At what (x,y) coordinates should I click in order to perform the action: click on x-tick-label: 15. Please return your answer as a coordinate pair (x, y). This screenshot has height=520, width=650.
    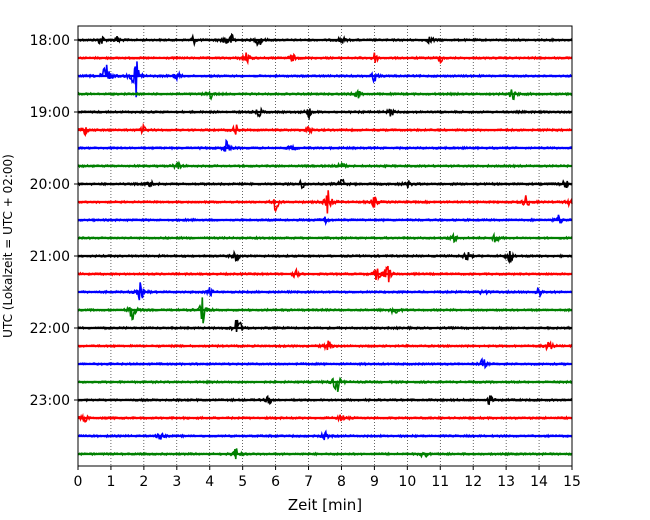
    Looking at the image, I should click on (572, 482).